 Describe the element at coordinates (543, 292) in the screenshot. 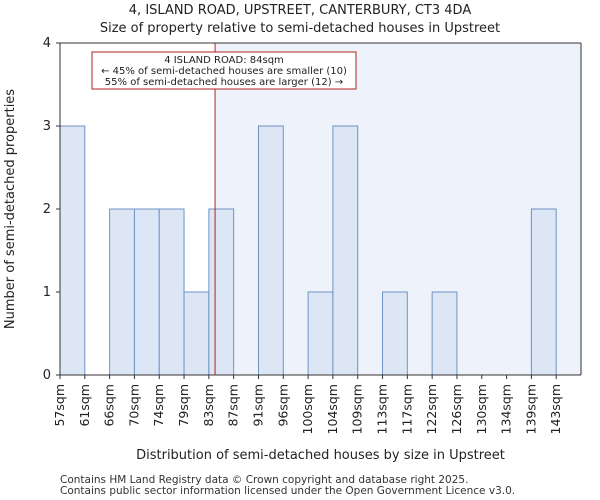

I see `bar-139sqm` at that location.